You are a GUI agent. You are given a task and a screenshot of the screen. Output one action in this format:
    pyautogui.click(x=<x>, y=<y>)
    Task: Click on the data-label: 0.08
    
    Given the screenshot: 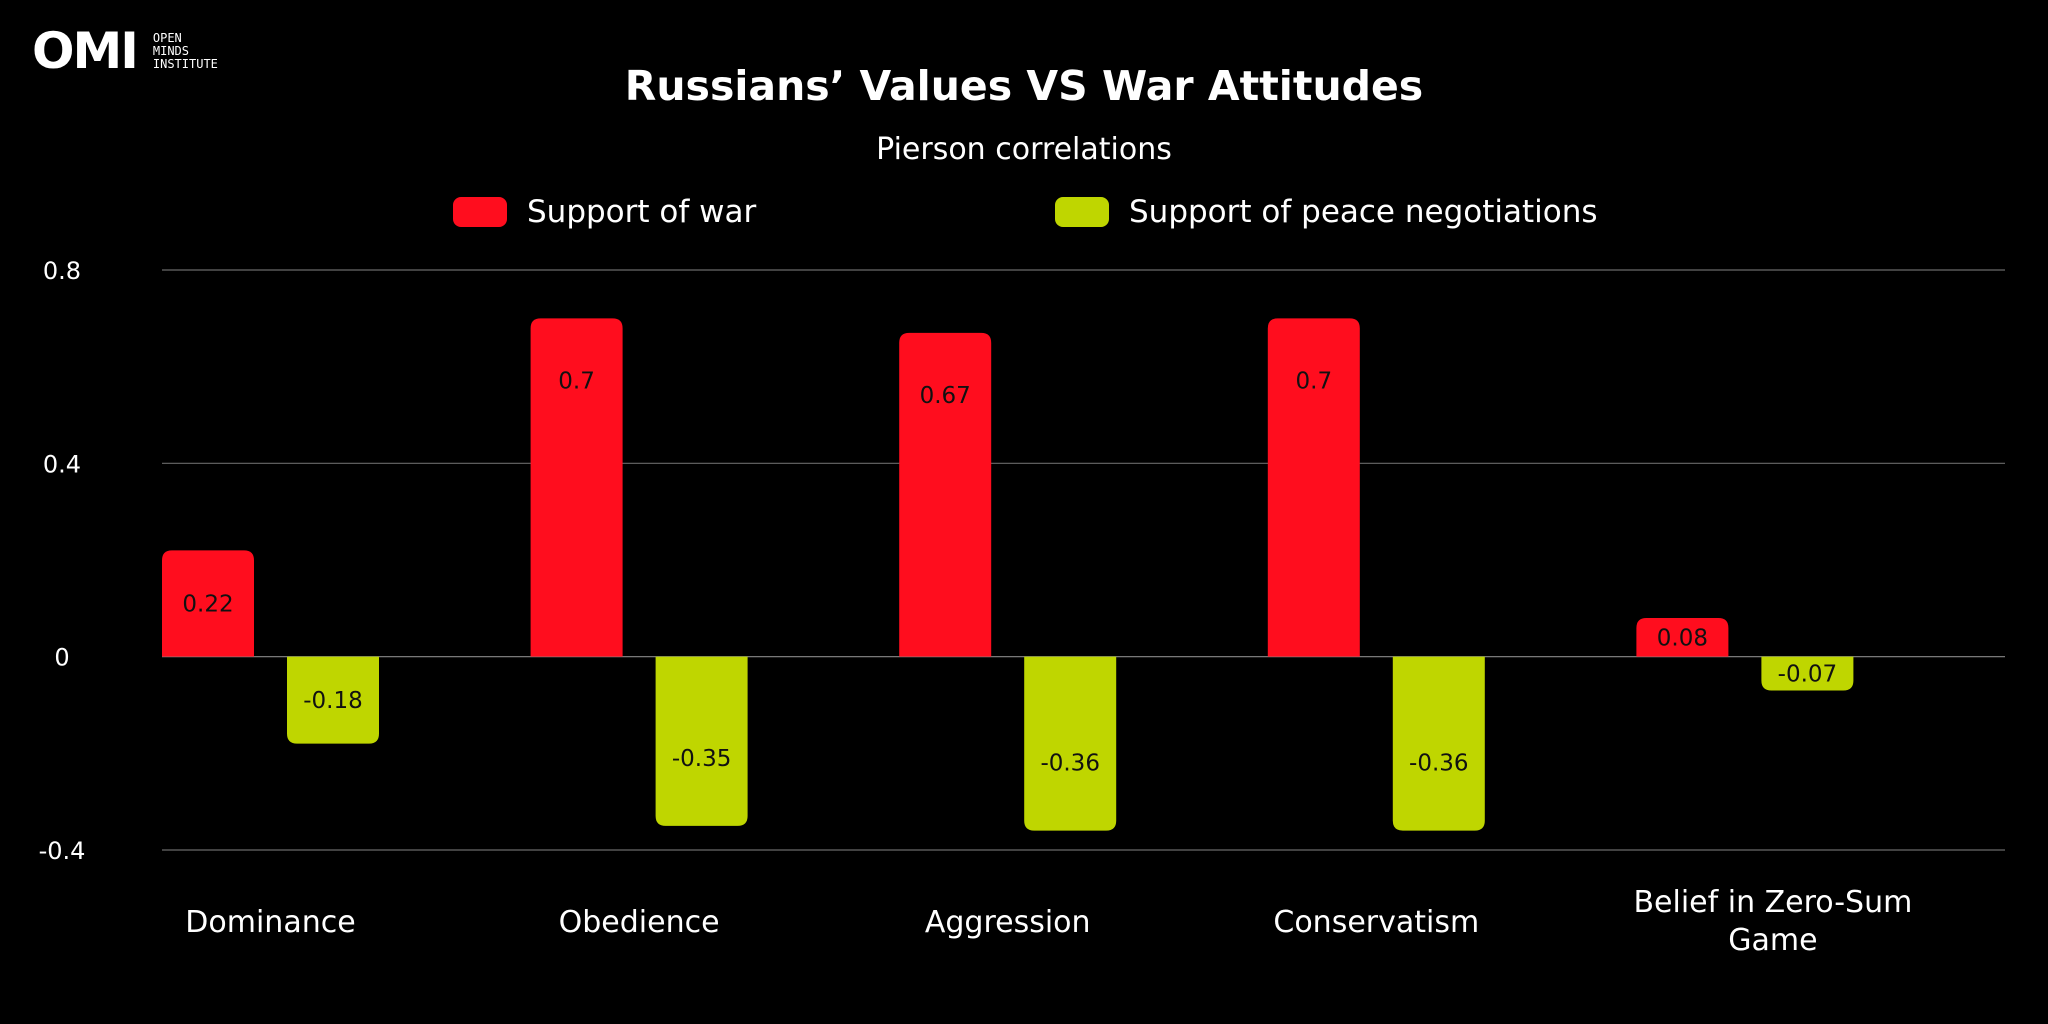 What is the action you would take?
    pyautogui.click(x=1682, y=638)
    